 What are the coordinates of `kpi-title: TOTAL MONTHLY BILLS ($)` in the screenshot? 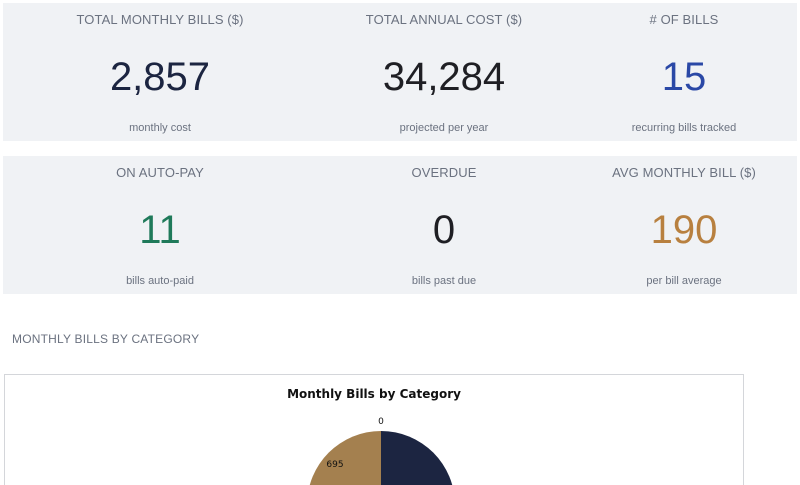 It's located at (160, 19).